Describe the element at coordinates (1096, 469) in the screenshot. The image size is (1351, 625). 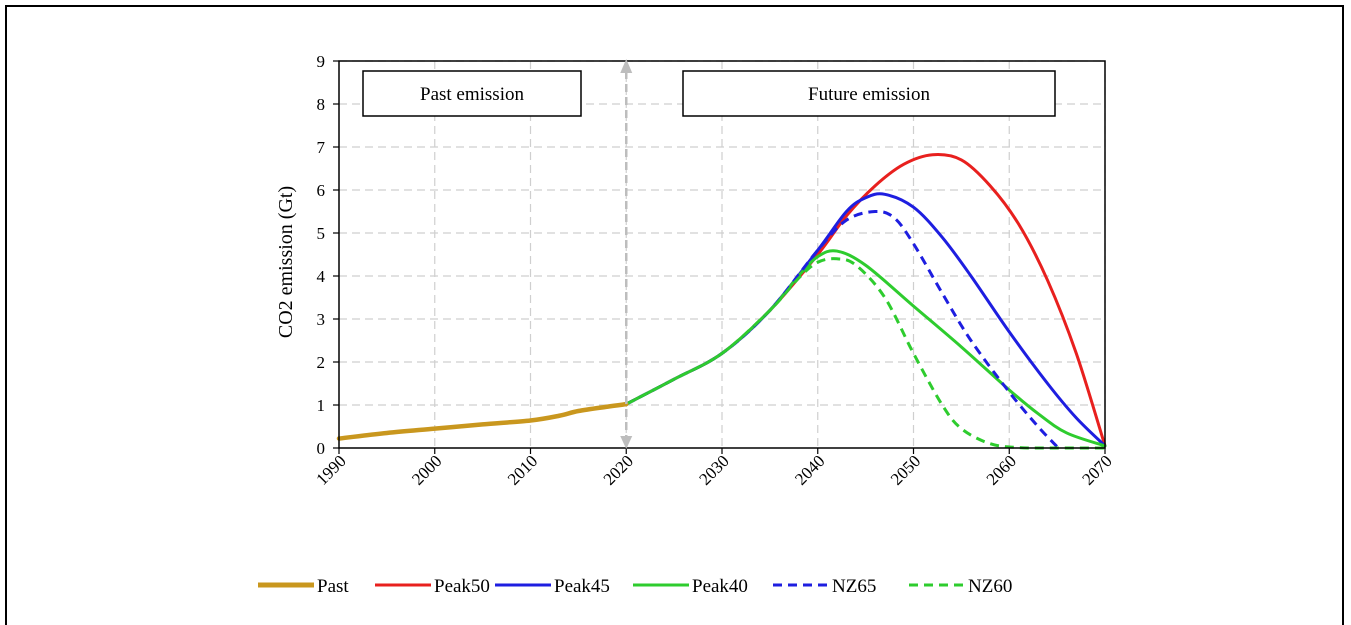
I see `x-tick-label: 2070` at that location.